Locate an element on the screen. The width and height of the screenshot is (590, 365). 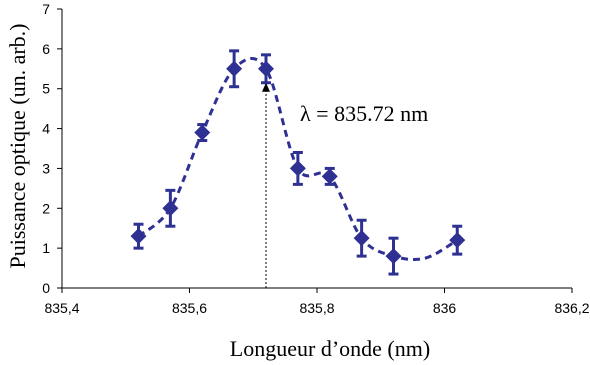
y-tick-label: 5 is located at coordinates (46, 89).